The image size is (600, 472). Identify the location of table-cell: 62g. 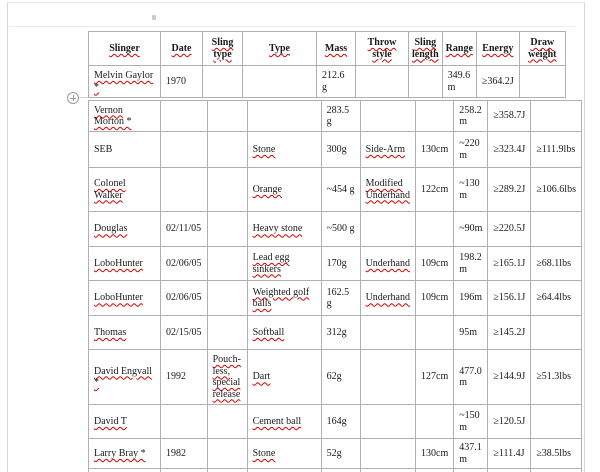
(340, 377).